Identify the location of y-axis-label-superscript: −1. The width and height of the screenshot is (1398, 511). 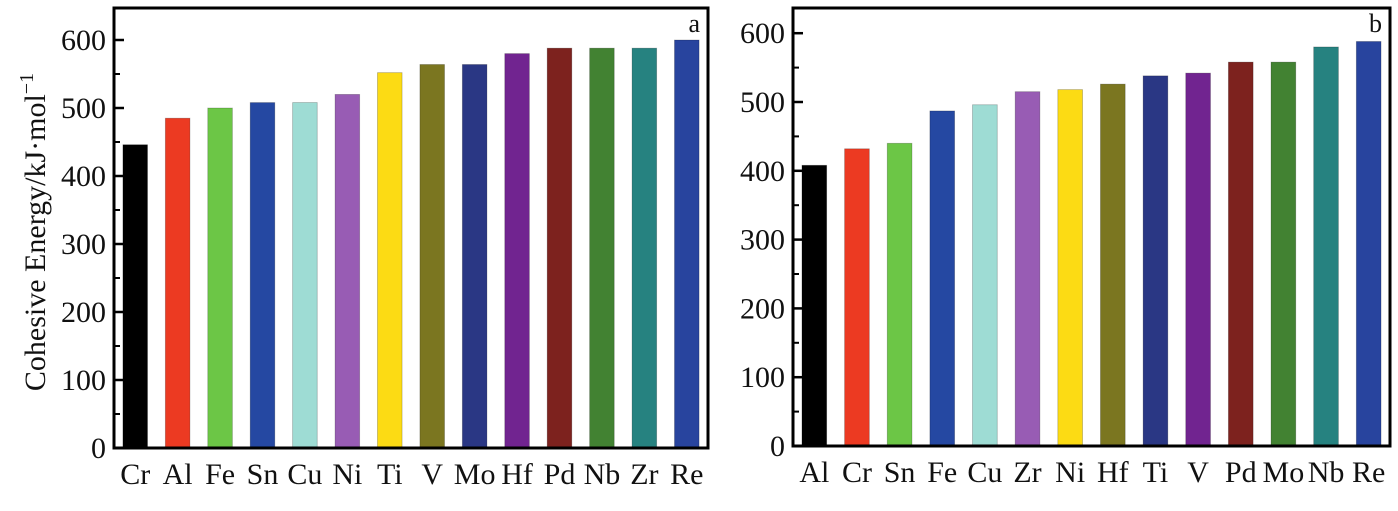
(27, 83).